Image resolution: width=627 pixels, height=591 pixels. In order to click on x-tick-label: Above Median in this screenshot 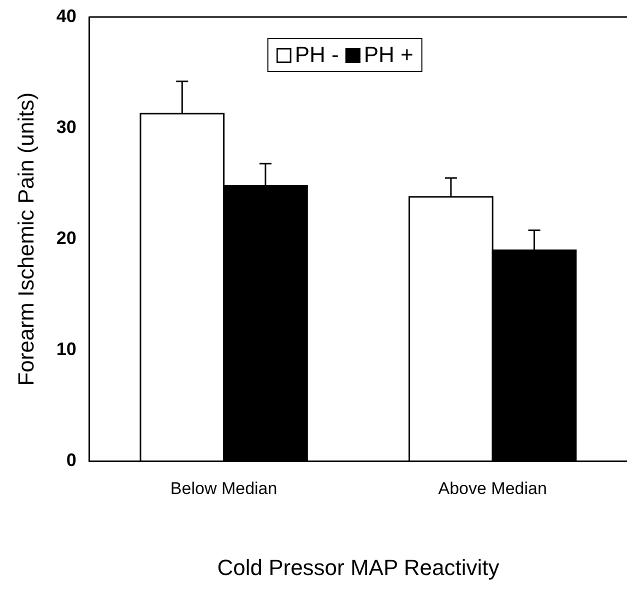, I will do `click(492, 488)`.